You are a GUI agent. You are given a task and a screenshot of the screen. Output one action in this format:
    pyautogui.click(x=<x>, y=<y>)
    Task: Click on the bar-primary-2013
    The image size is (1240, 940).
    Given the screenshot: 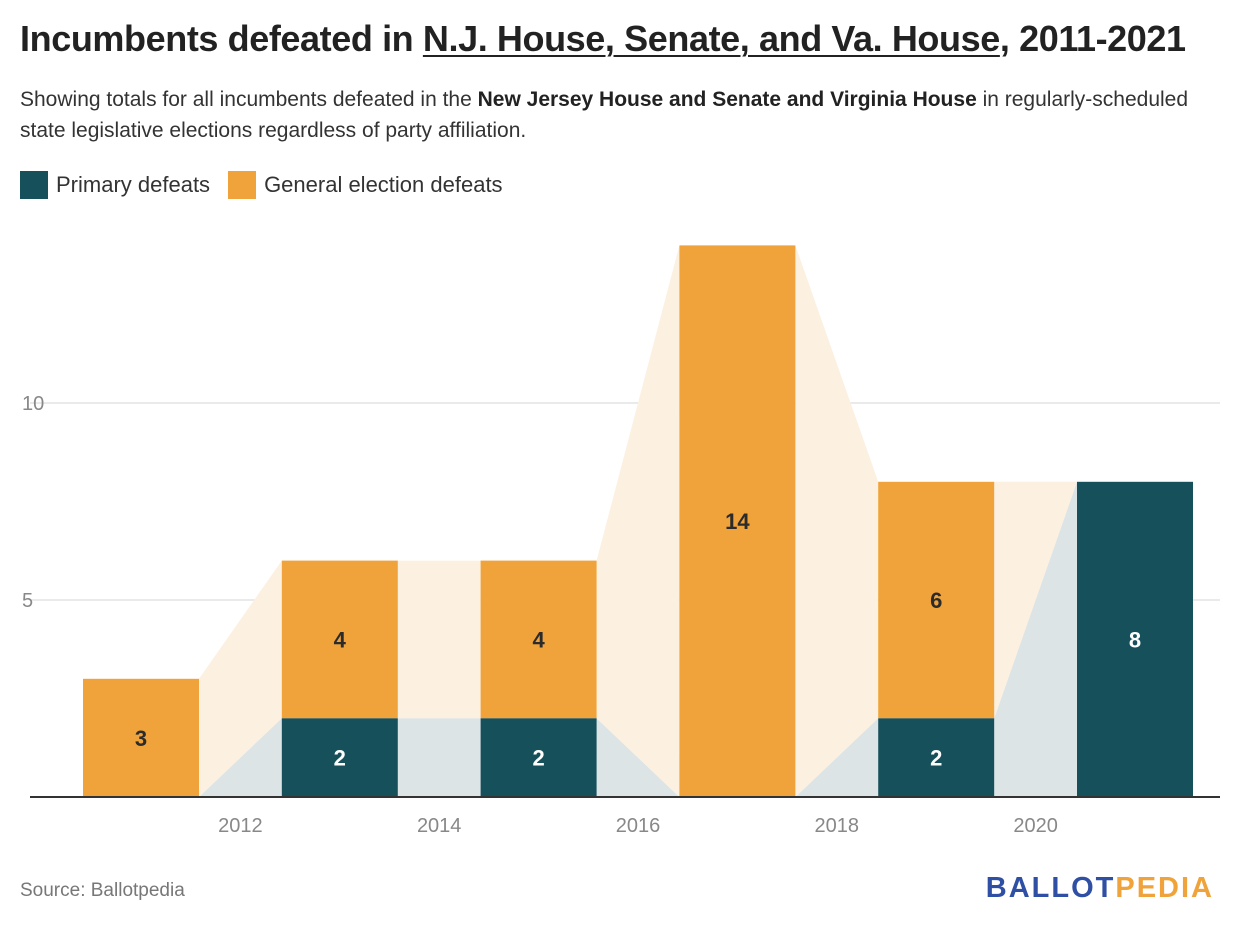 What is the action you would take?
    pyautogui.click(x=339, y=757)
    